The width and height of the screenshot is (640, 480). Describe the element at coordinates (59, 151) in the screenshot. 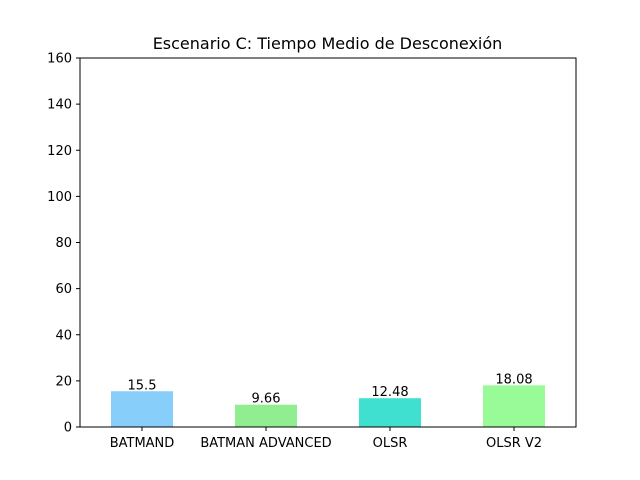

I see `y-tick-label: 120` at that location.